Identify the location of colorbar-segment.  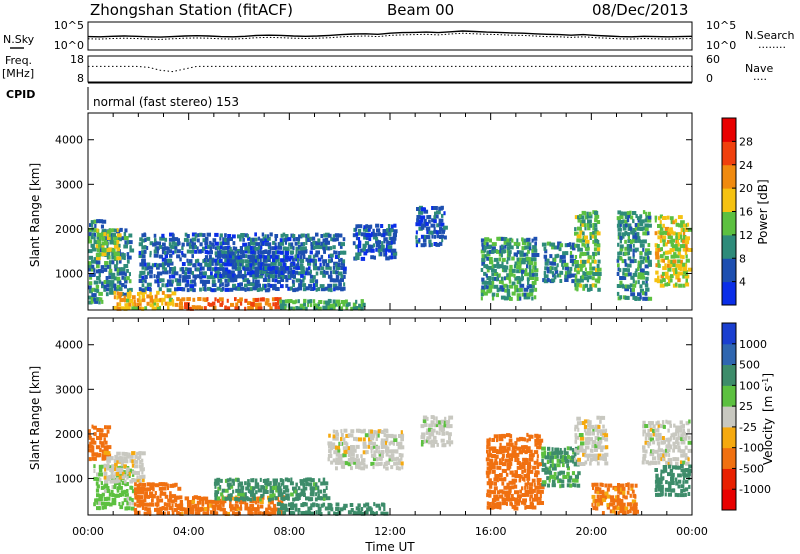
(729, 479).